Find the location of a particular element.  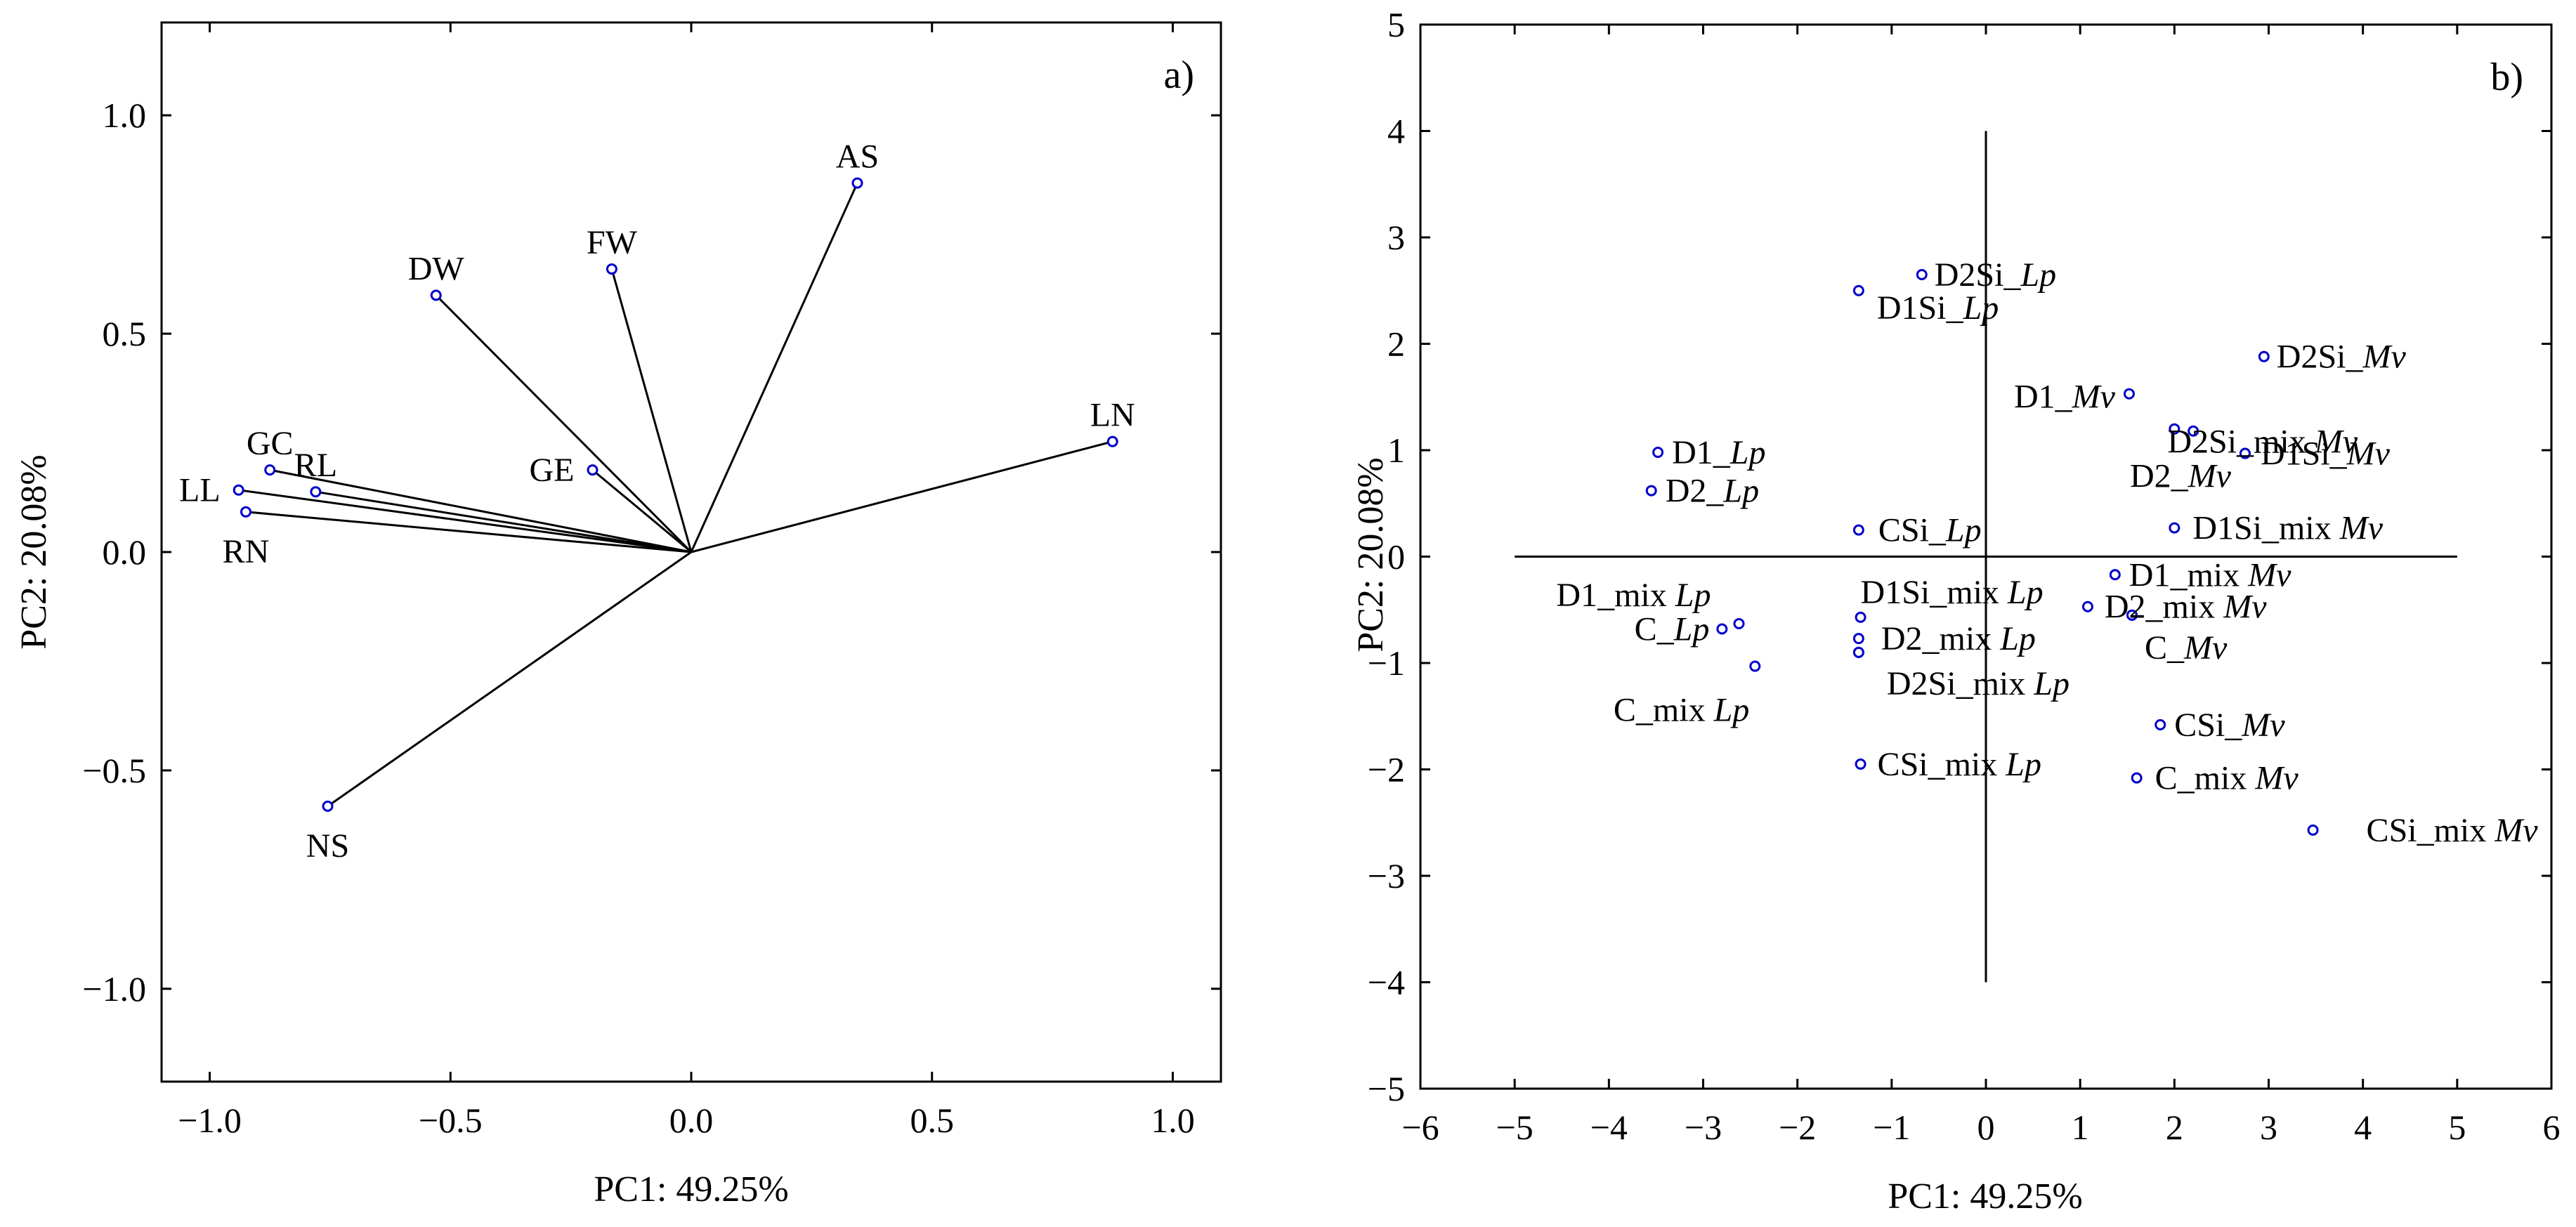

panel-b-x-tick-label: 1 is located at coordinates (2080, 1127).